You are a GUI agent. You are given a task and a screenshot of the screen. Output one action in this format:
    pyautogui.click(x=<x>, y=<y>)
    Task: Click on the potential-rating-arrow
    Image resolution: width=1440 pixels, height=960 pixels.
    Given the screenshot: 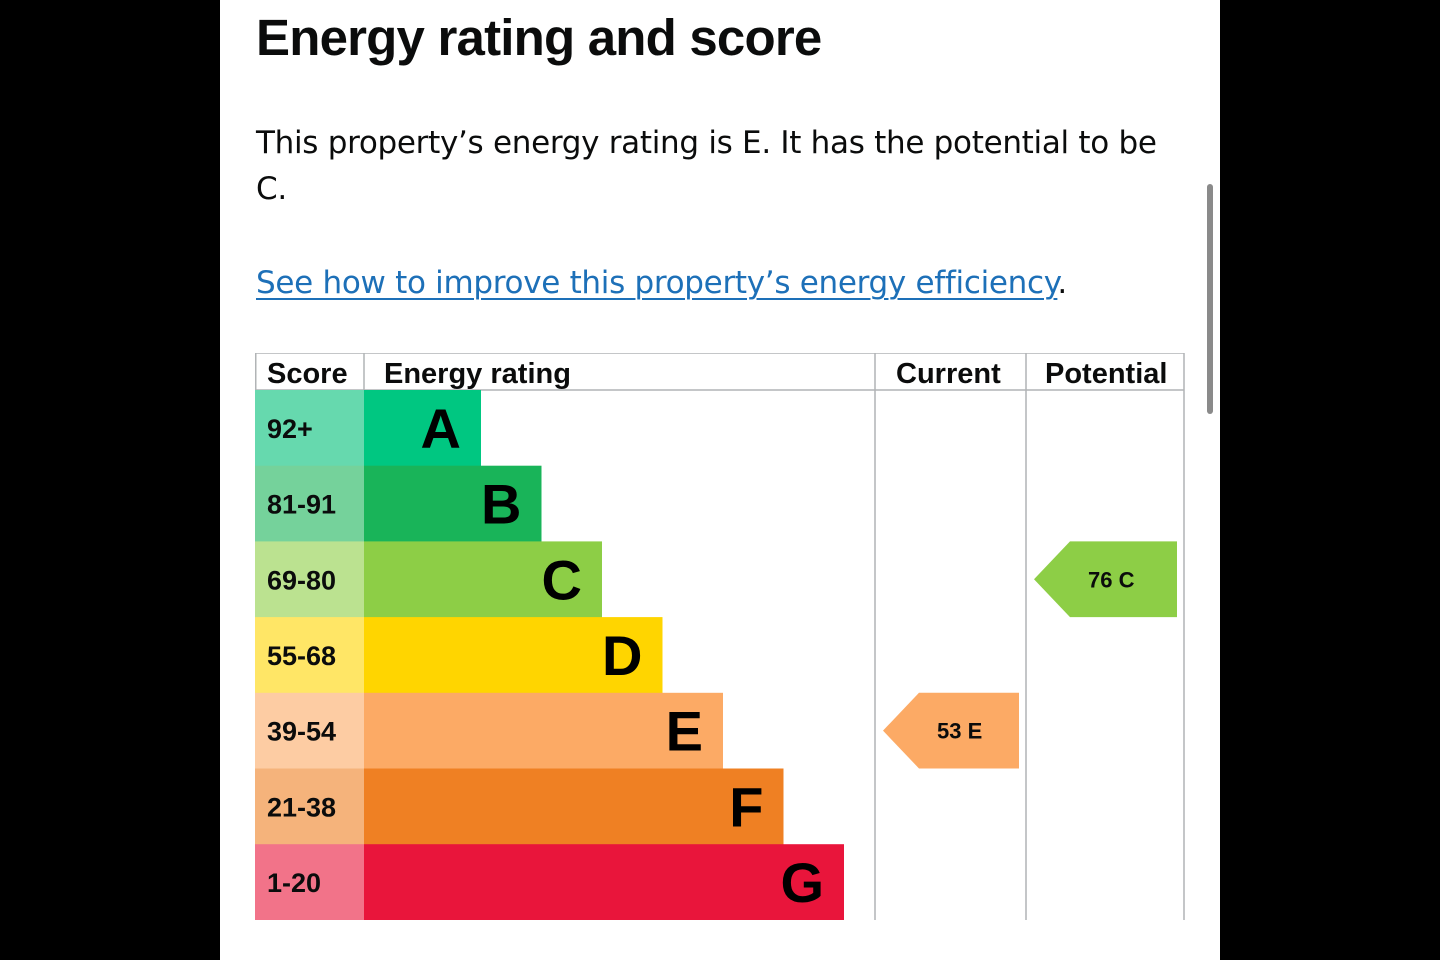 What is the action you would take?
    pyautogui.click(x=1105, y=579)
    